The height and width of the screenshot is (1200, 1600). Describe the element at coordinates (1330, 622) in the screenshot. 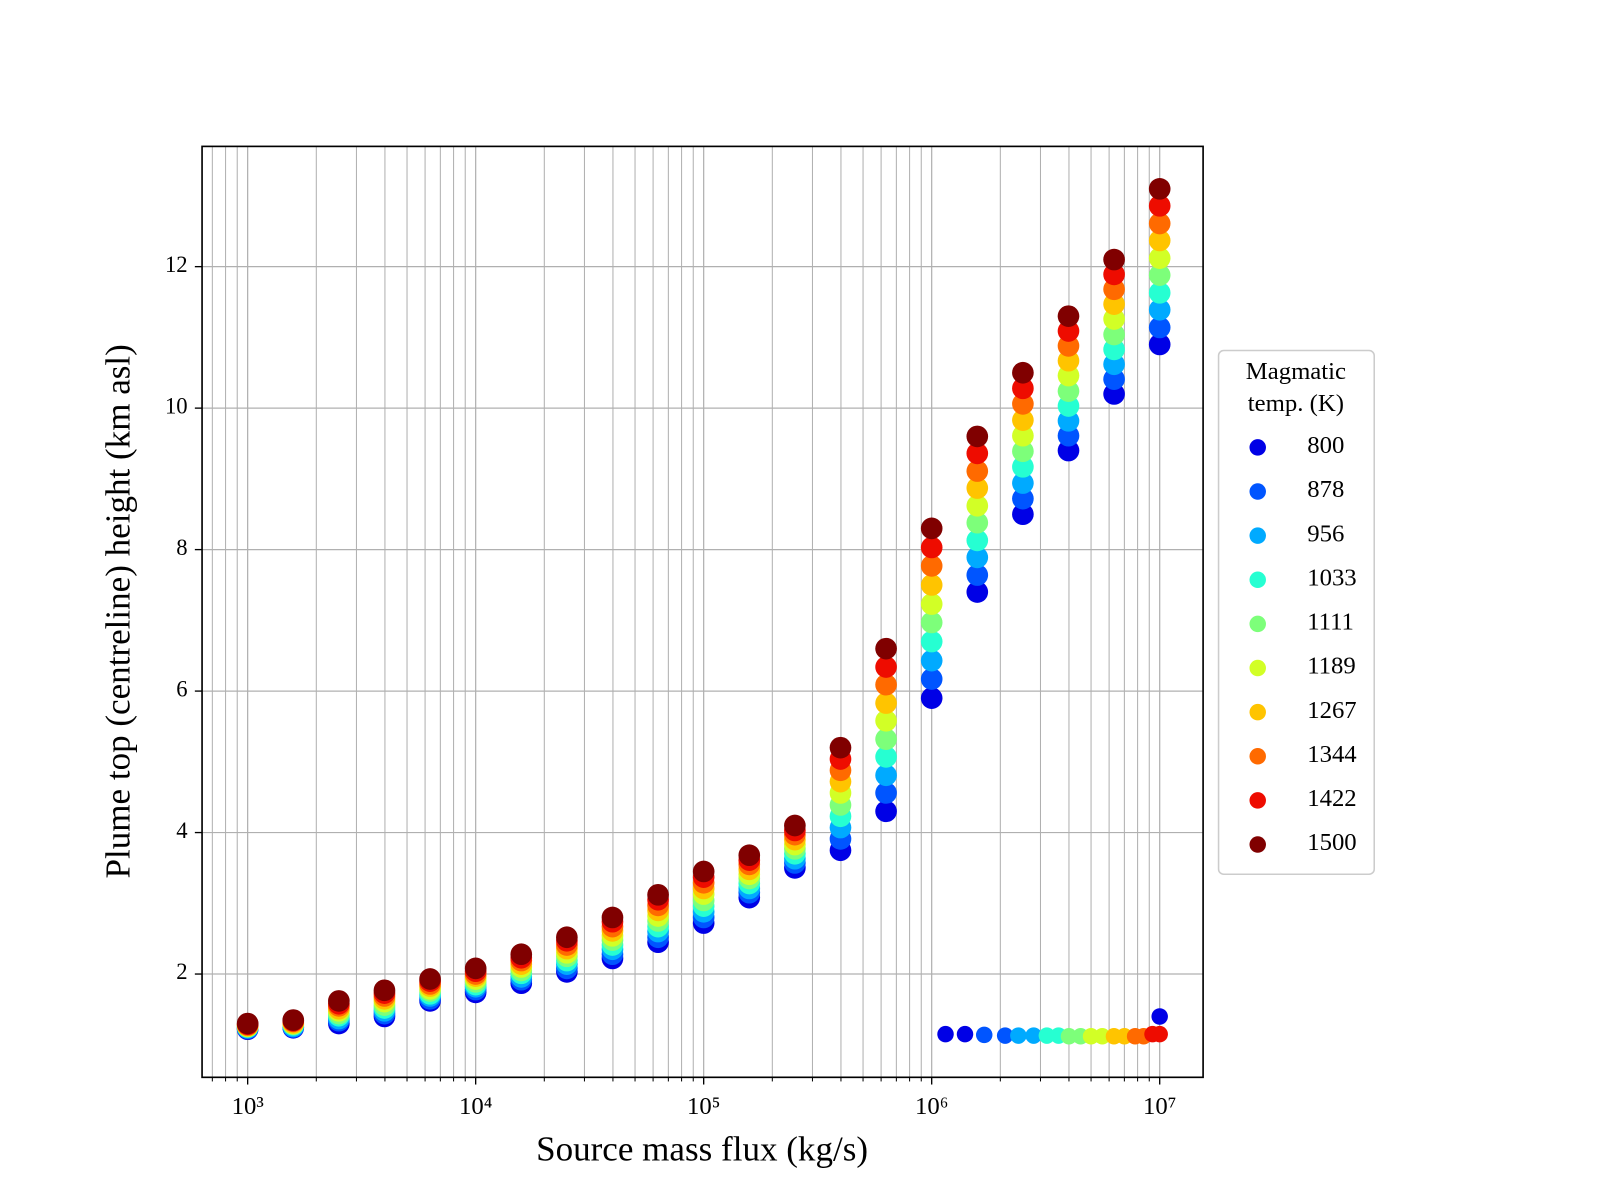

I see `legend-label: 1111` at that location.